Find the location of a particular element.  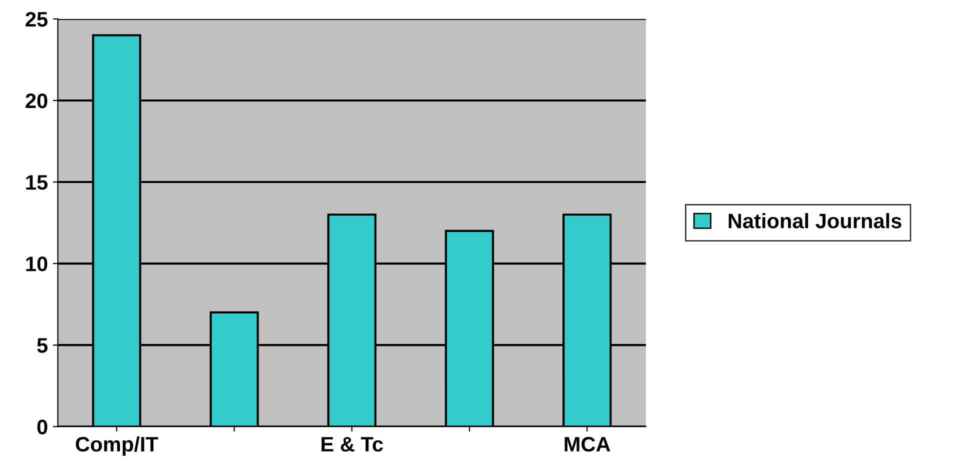

y-tick-label: 5 is located at coordinates (42, 345).